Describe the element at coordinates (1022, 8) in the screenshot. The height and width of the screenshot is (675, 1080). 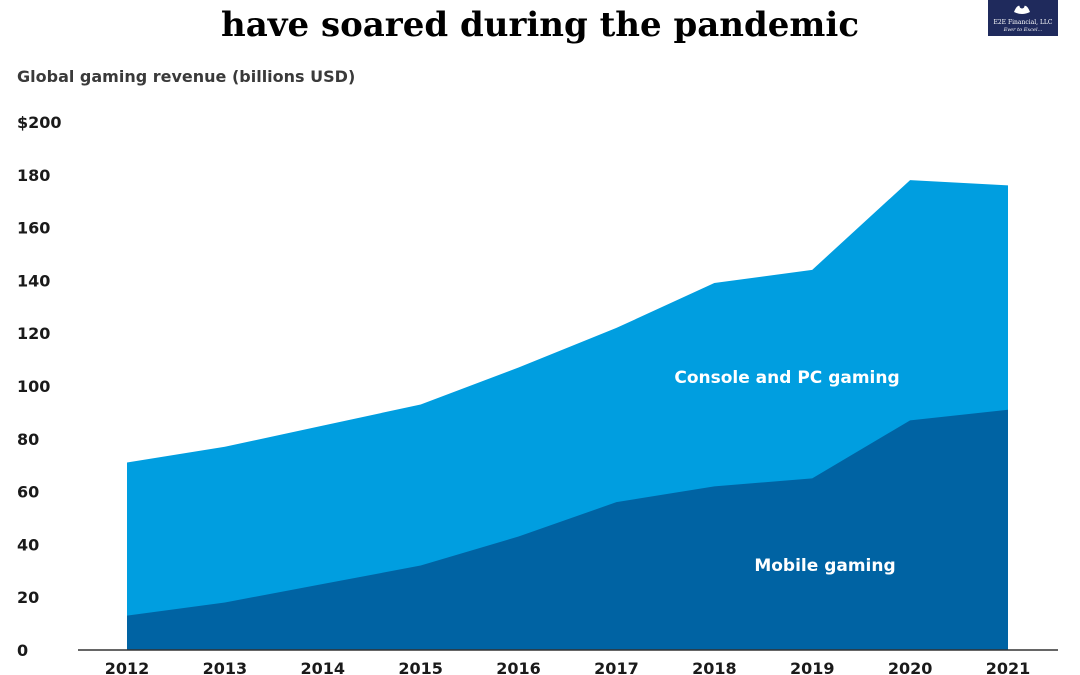
I see `logo-emblem-icon` at that location.